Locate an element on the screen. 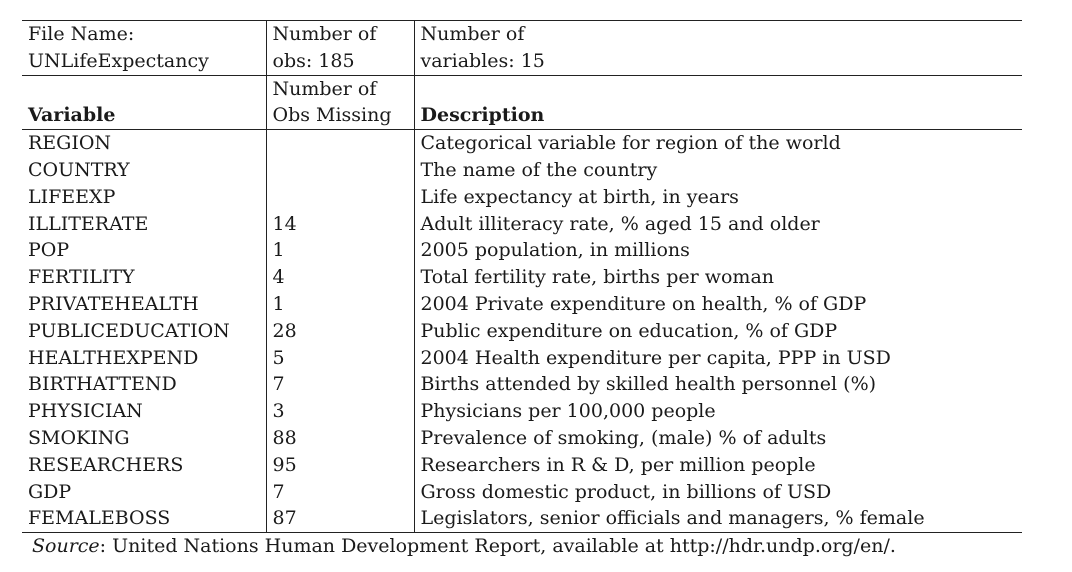 This screenshot has height=572, width=1072. variable-name: PRIVATEHEALTH is located at coordinates (144, 304).